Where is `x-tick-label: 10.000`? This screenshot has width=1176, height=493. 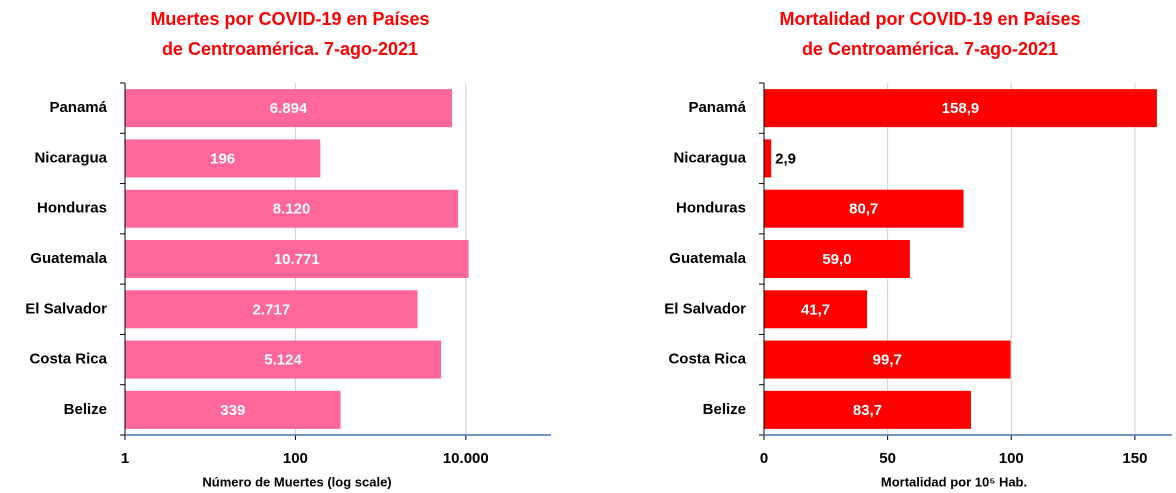
x-tick-label: 10.000 is located at coordinates (466, 458).